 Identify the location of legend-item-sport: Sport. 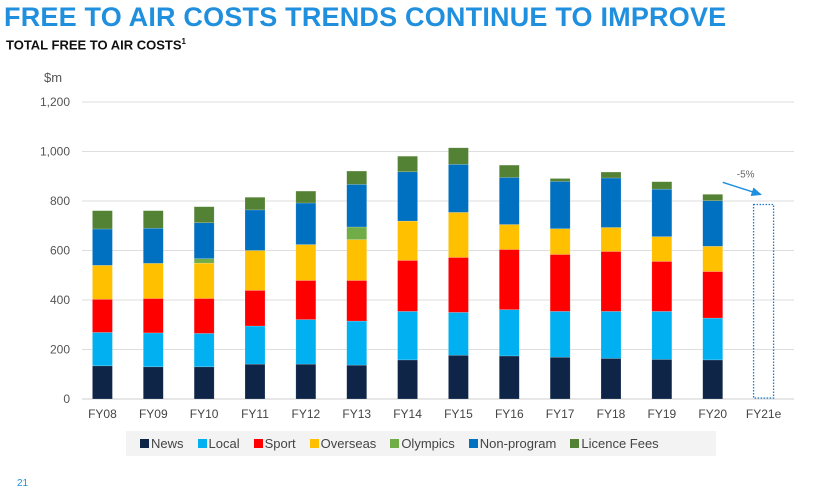
(274, 443).